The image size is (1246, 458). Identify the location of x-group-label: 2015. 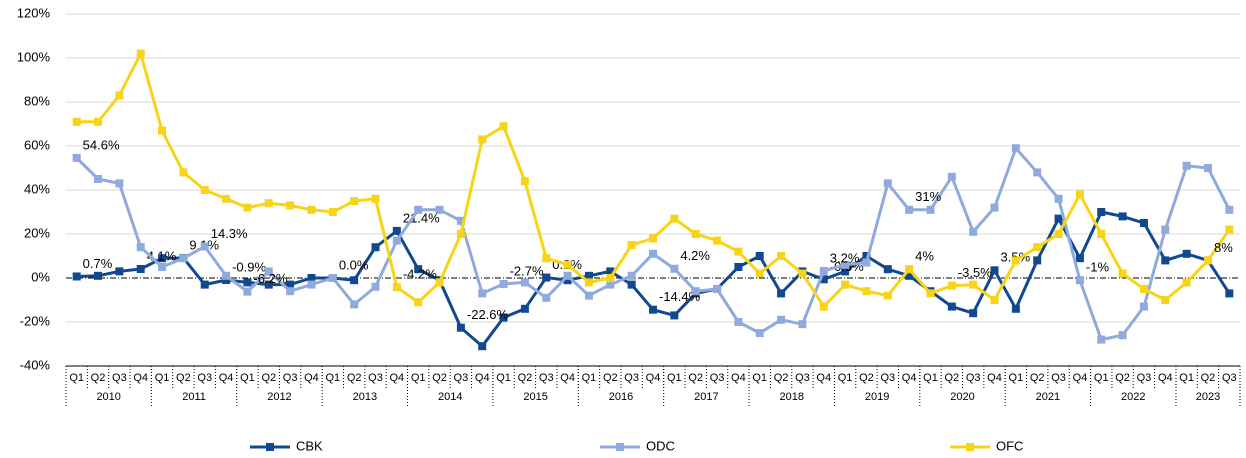
(535, 397).